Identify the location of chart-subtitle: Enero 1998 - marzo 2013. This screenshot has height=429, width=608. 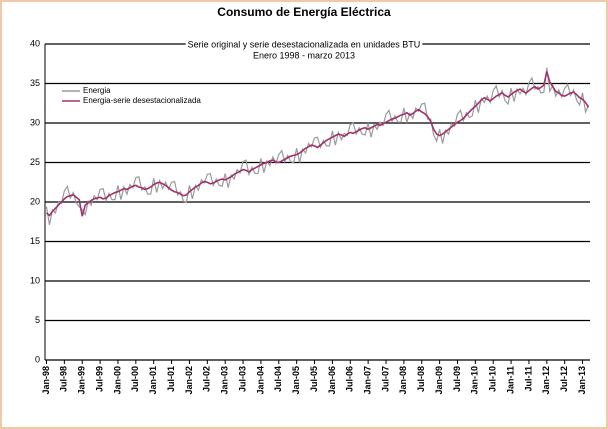
(304, 55).